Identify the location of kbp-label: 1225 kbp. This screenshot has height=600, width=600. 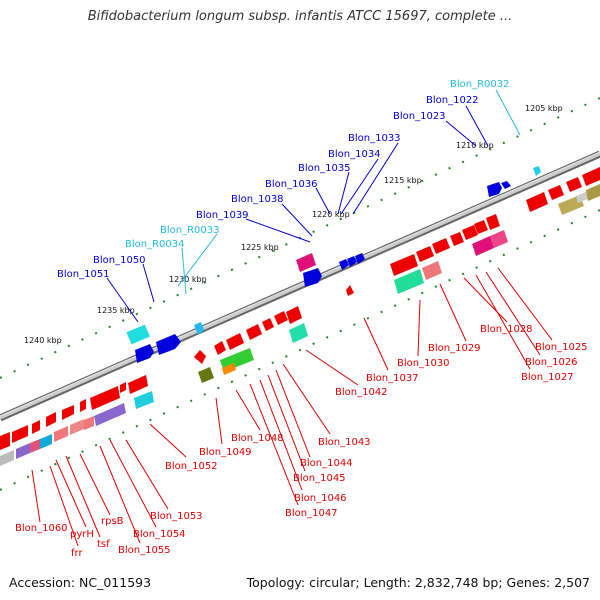
(260, 247).